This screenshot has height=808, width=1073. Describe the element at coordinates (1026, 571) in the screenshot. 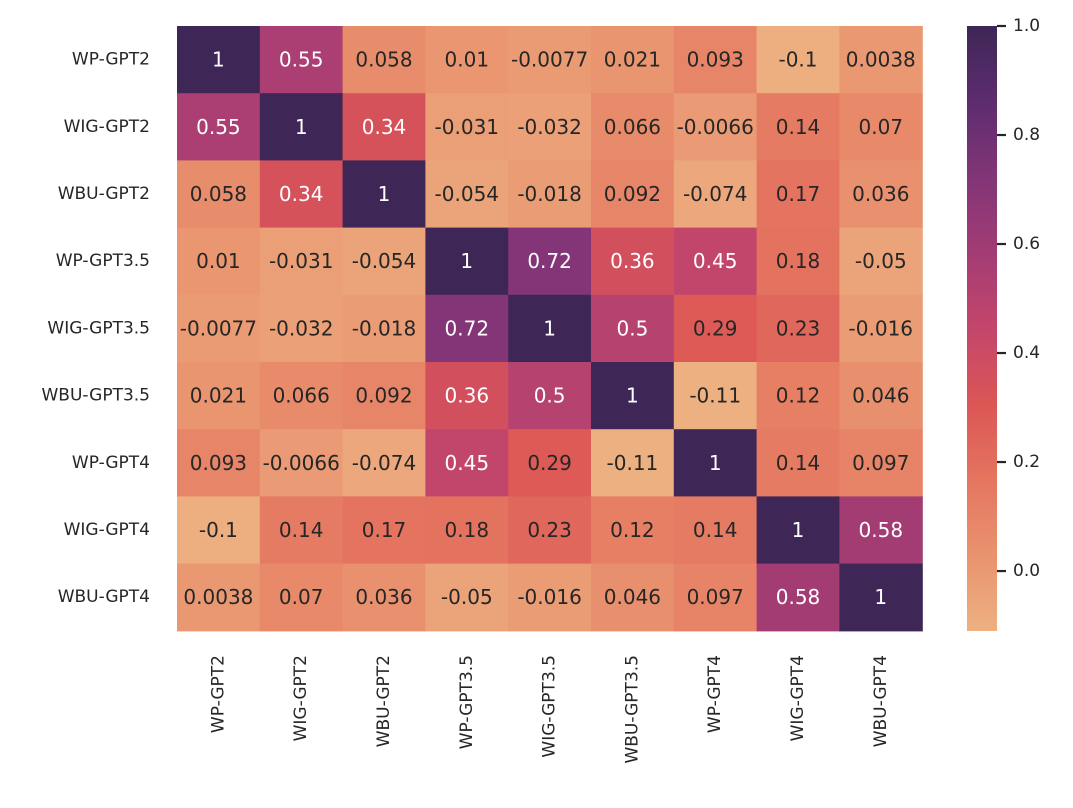

I see `colorbar-tick-label: 0.0` at that location.